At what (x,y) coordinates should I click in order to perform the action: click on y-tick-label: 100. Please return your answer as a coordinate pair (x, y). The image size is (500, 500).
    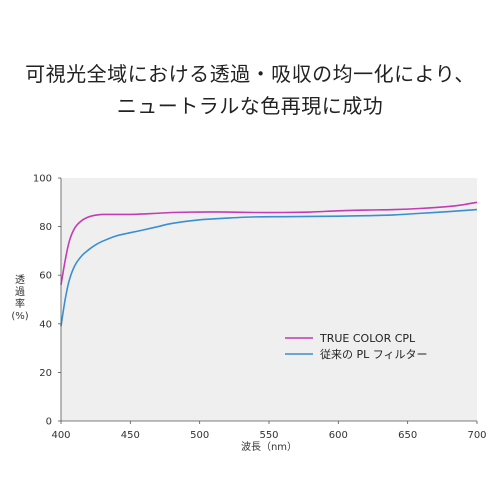
    Looking at the image, I should click on (42, 179).